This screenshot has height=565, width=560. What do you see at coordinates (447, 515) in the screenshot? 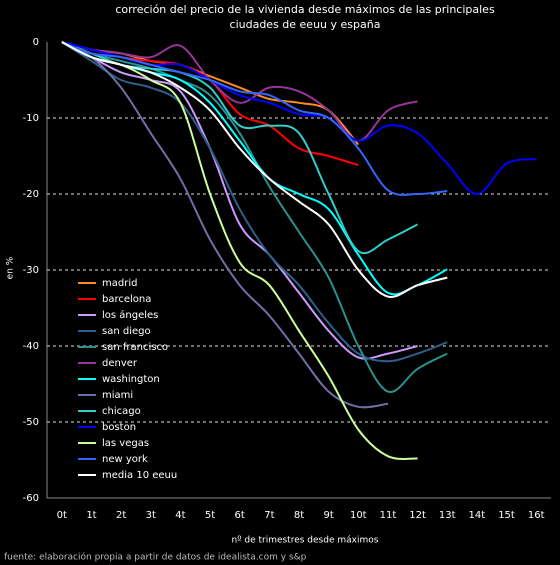
I see `x-tick-label: 13t` at bounding box center [447, 515].